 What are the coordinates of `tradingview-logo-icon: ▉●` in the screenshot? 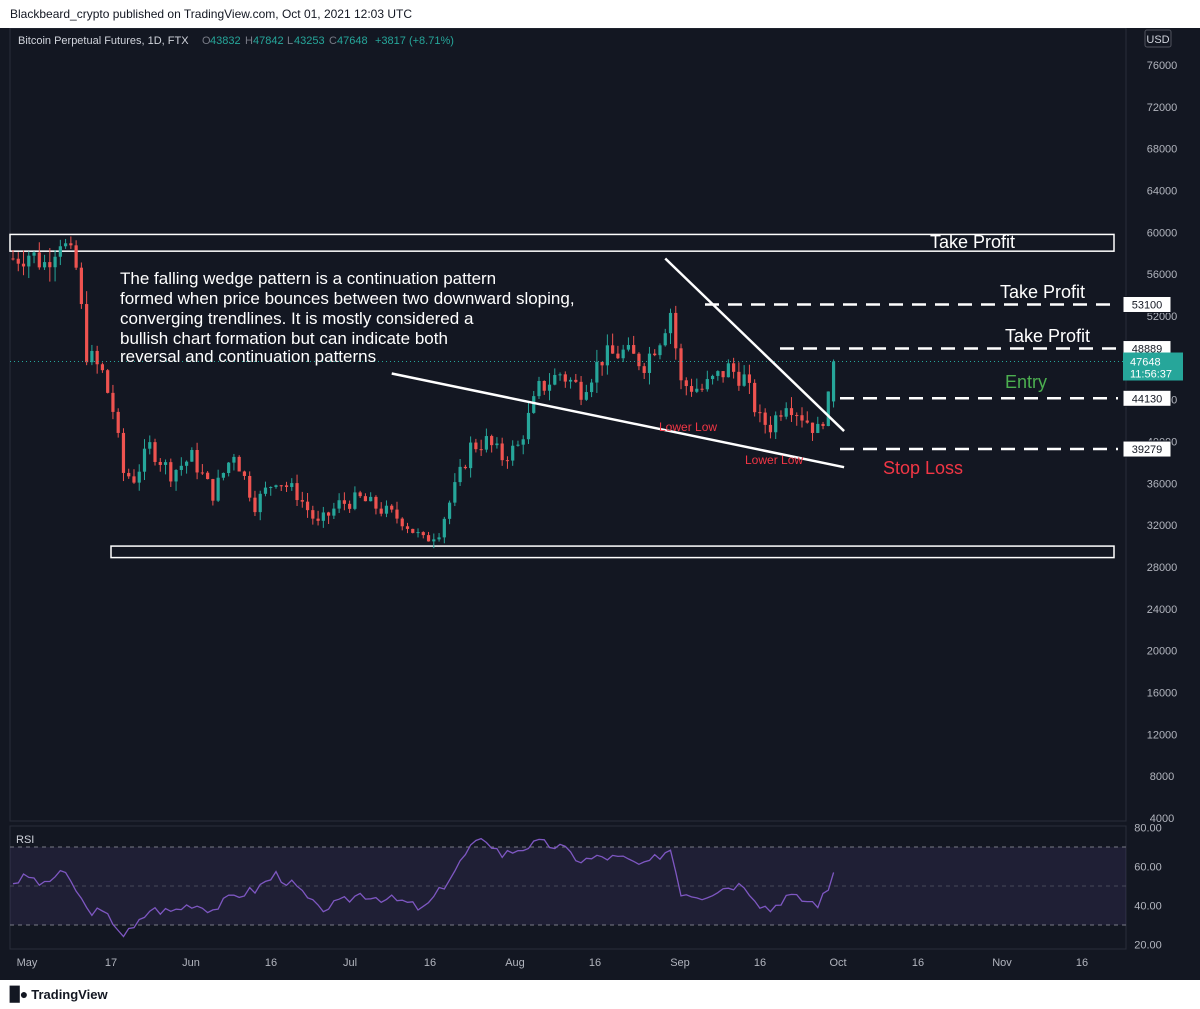 It's located at (19, 994).